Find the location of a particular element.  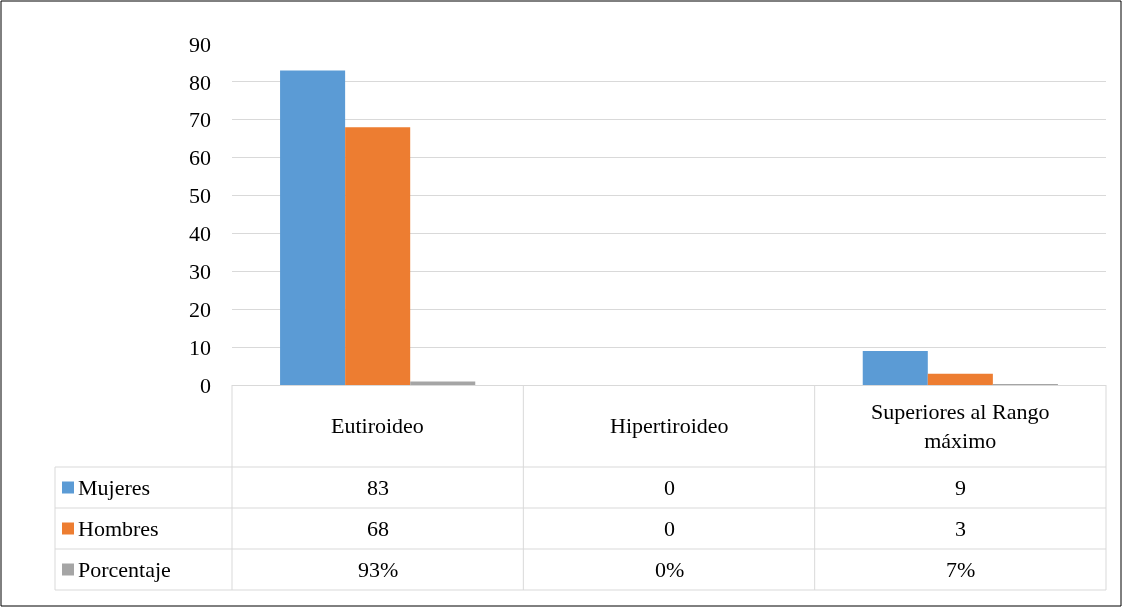

data-label: 9 is located at coordinates (960, 487).